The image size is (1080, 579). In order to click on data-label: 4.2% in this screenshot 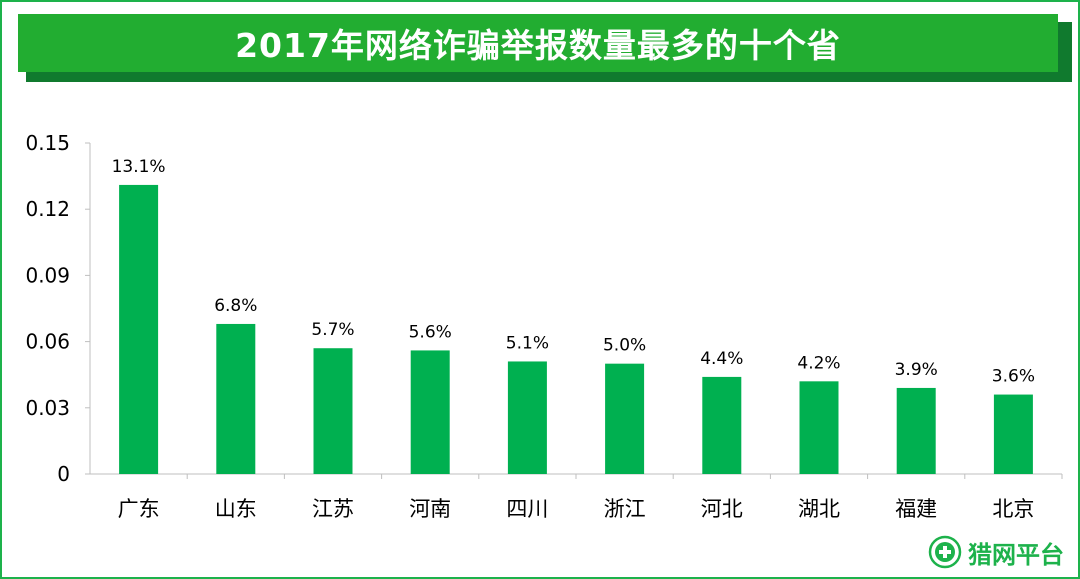, I will do `click(818, 363)`.